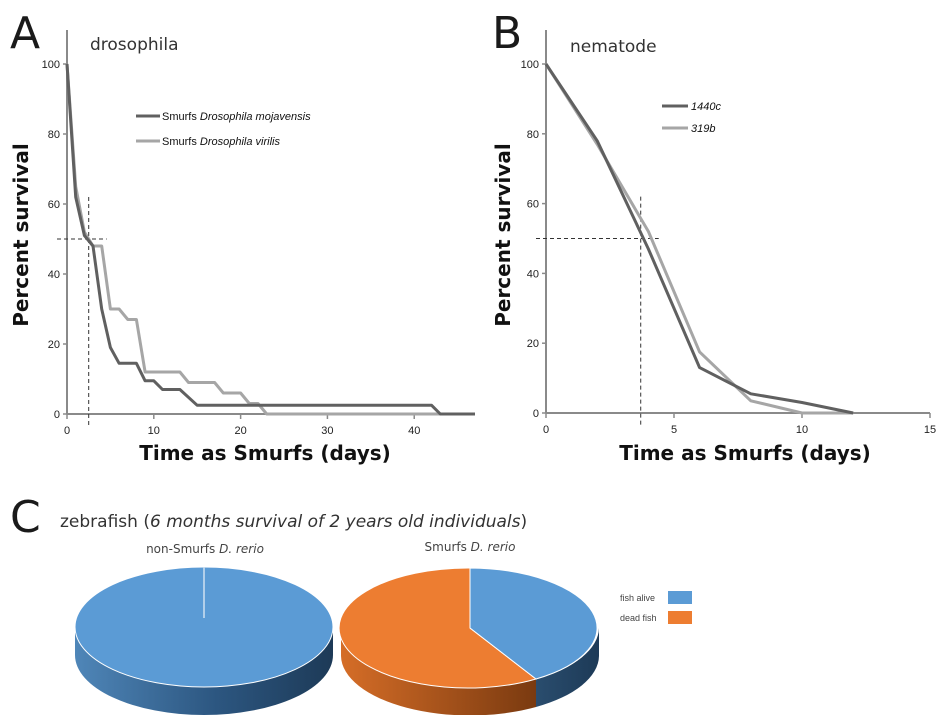 This screenshot has height=715, width=936. What do you see at coordinates (54, 135) in the screenshot?
I see `panel-a-ytick-label: 80` at bounding box center [54, 135].